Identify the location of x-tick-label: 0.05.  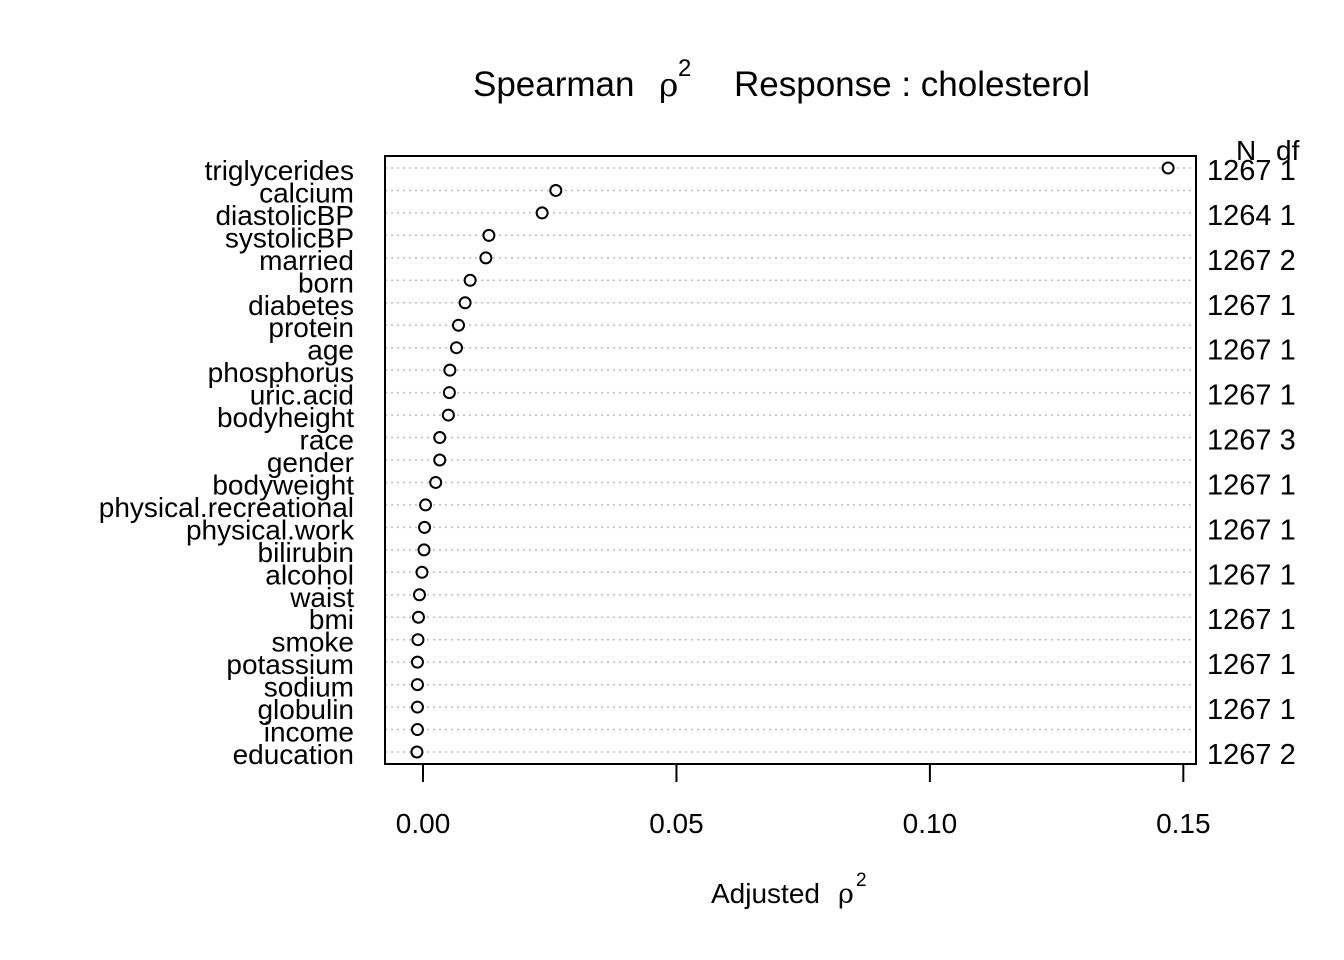
(676, 823).